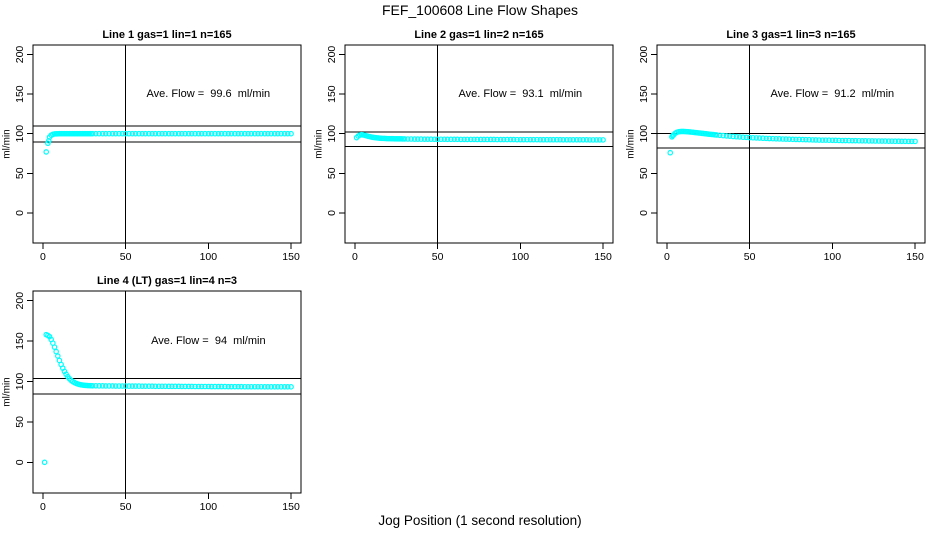 The image size is (936, 540). Describe the element at coordinates (644, 134) in the screenshot. I see `y-tick-label: 100` at that location.